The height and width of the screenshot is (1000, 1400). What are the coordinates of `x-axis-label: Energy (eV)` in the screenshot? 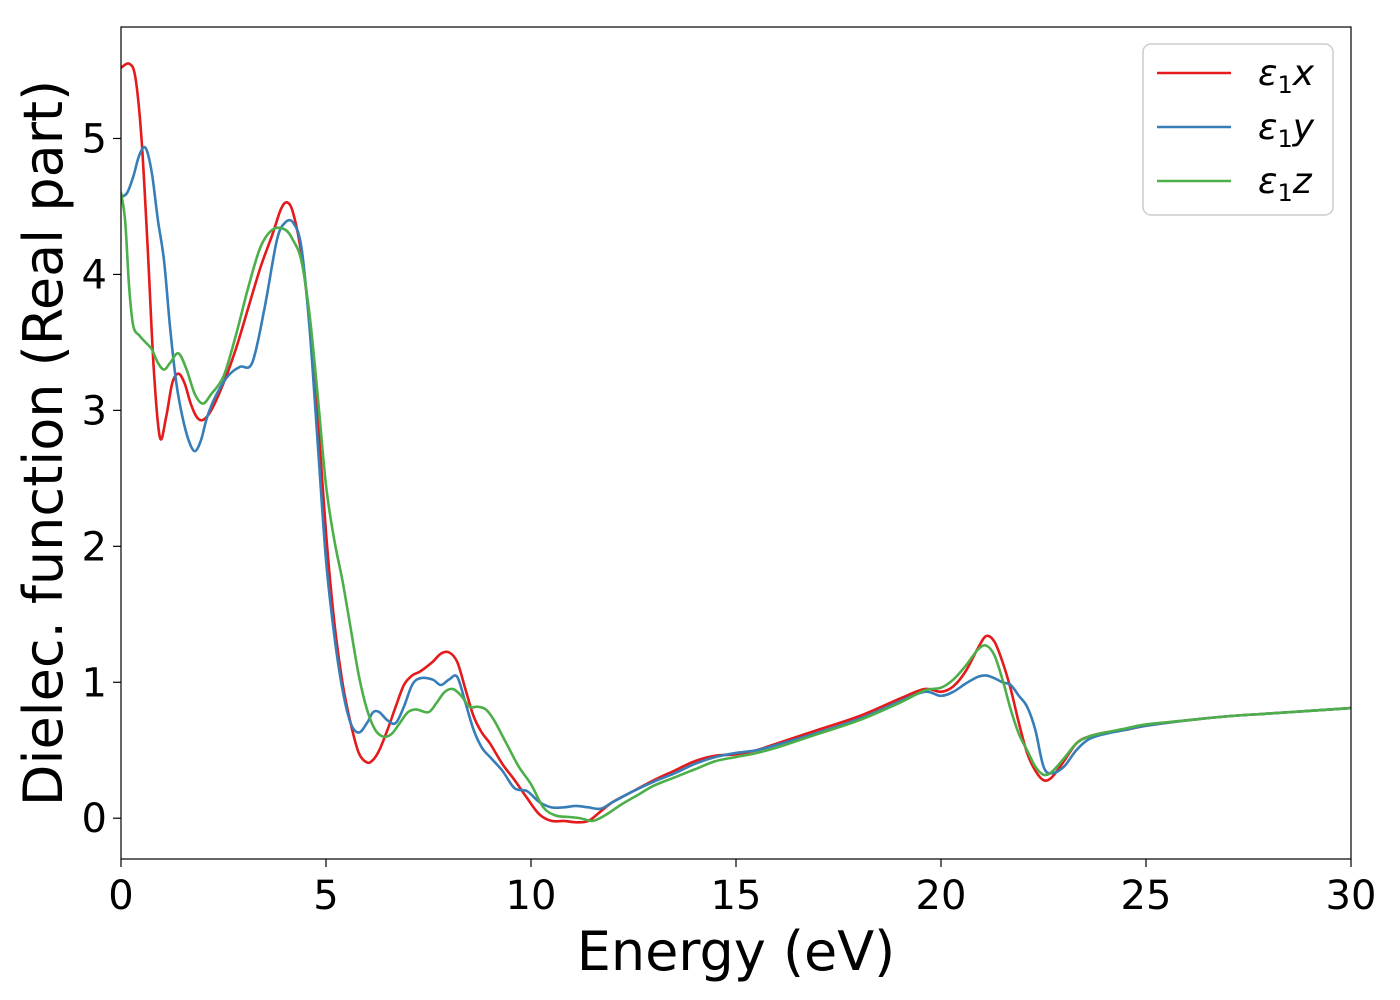 It's located at (736, 951).